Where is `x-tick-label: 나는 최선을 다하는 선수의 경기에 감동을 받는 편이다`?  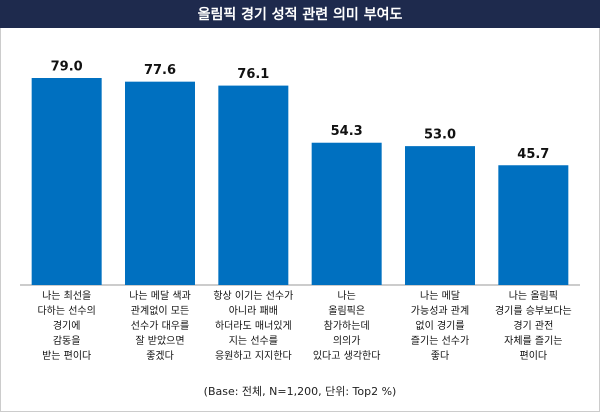 x-tick-label: 나는 최선을 다하는 선수의 경기에 감동을 받는 편이다 is located at coordinates (66, 326).